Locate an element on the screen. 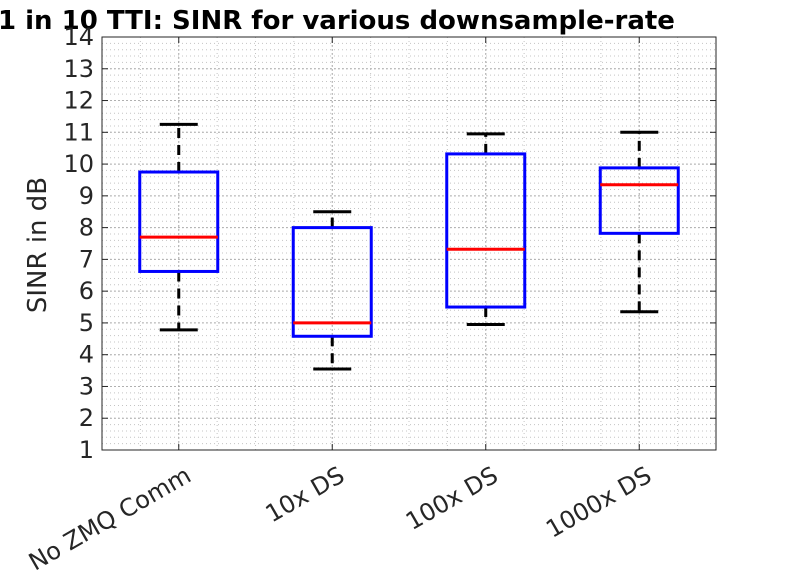 This screenshot has width=792, height=586. y-tick-label: 8 is located at coordinates (86, 228).